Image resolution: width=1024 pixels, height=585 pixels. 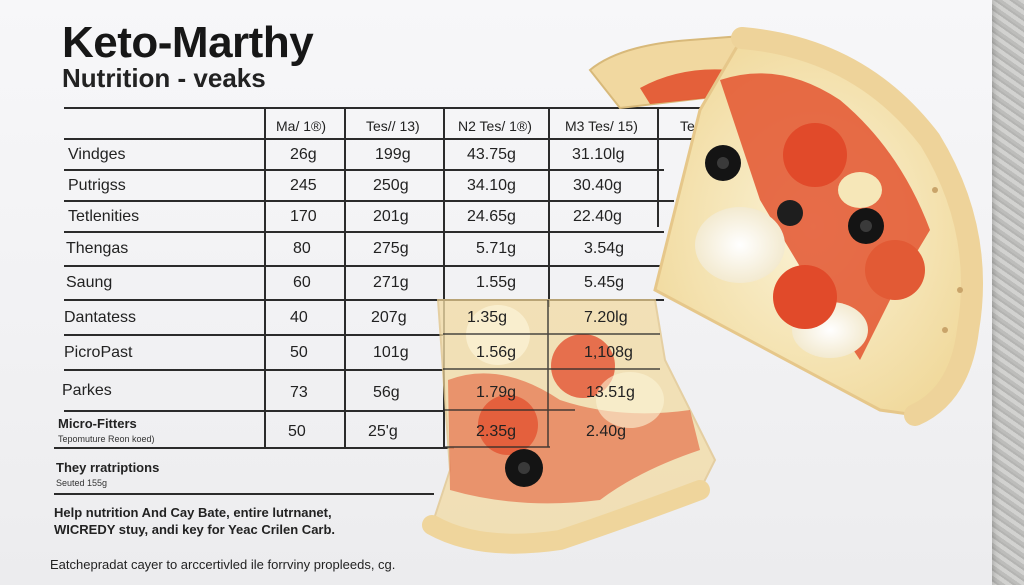 I want to click on table-cell: 5.45g, so click(x=604, y=282).